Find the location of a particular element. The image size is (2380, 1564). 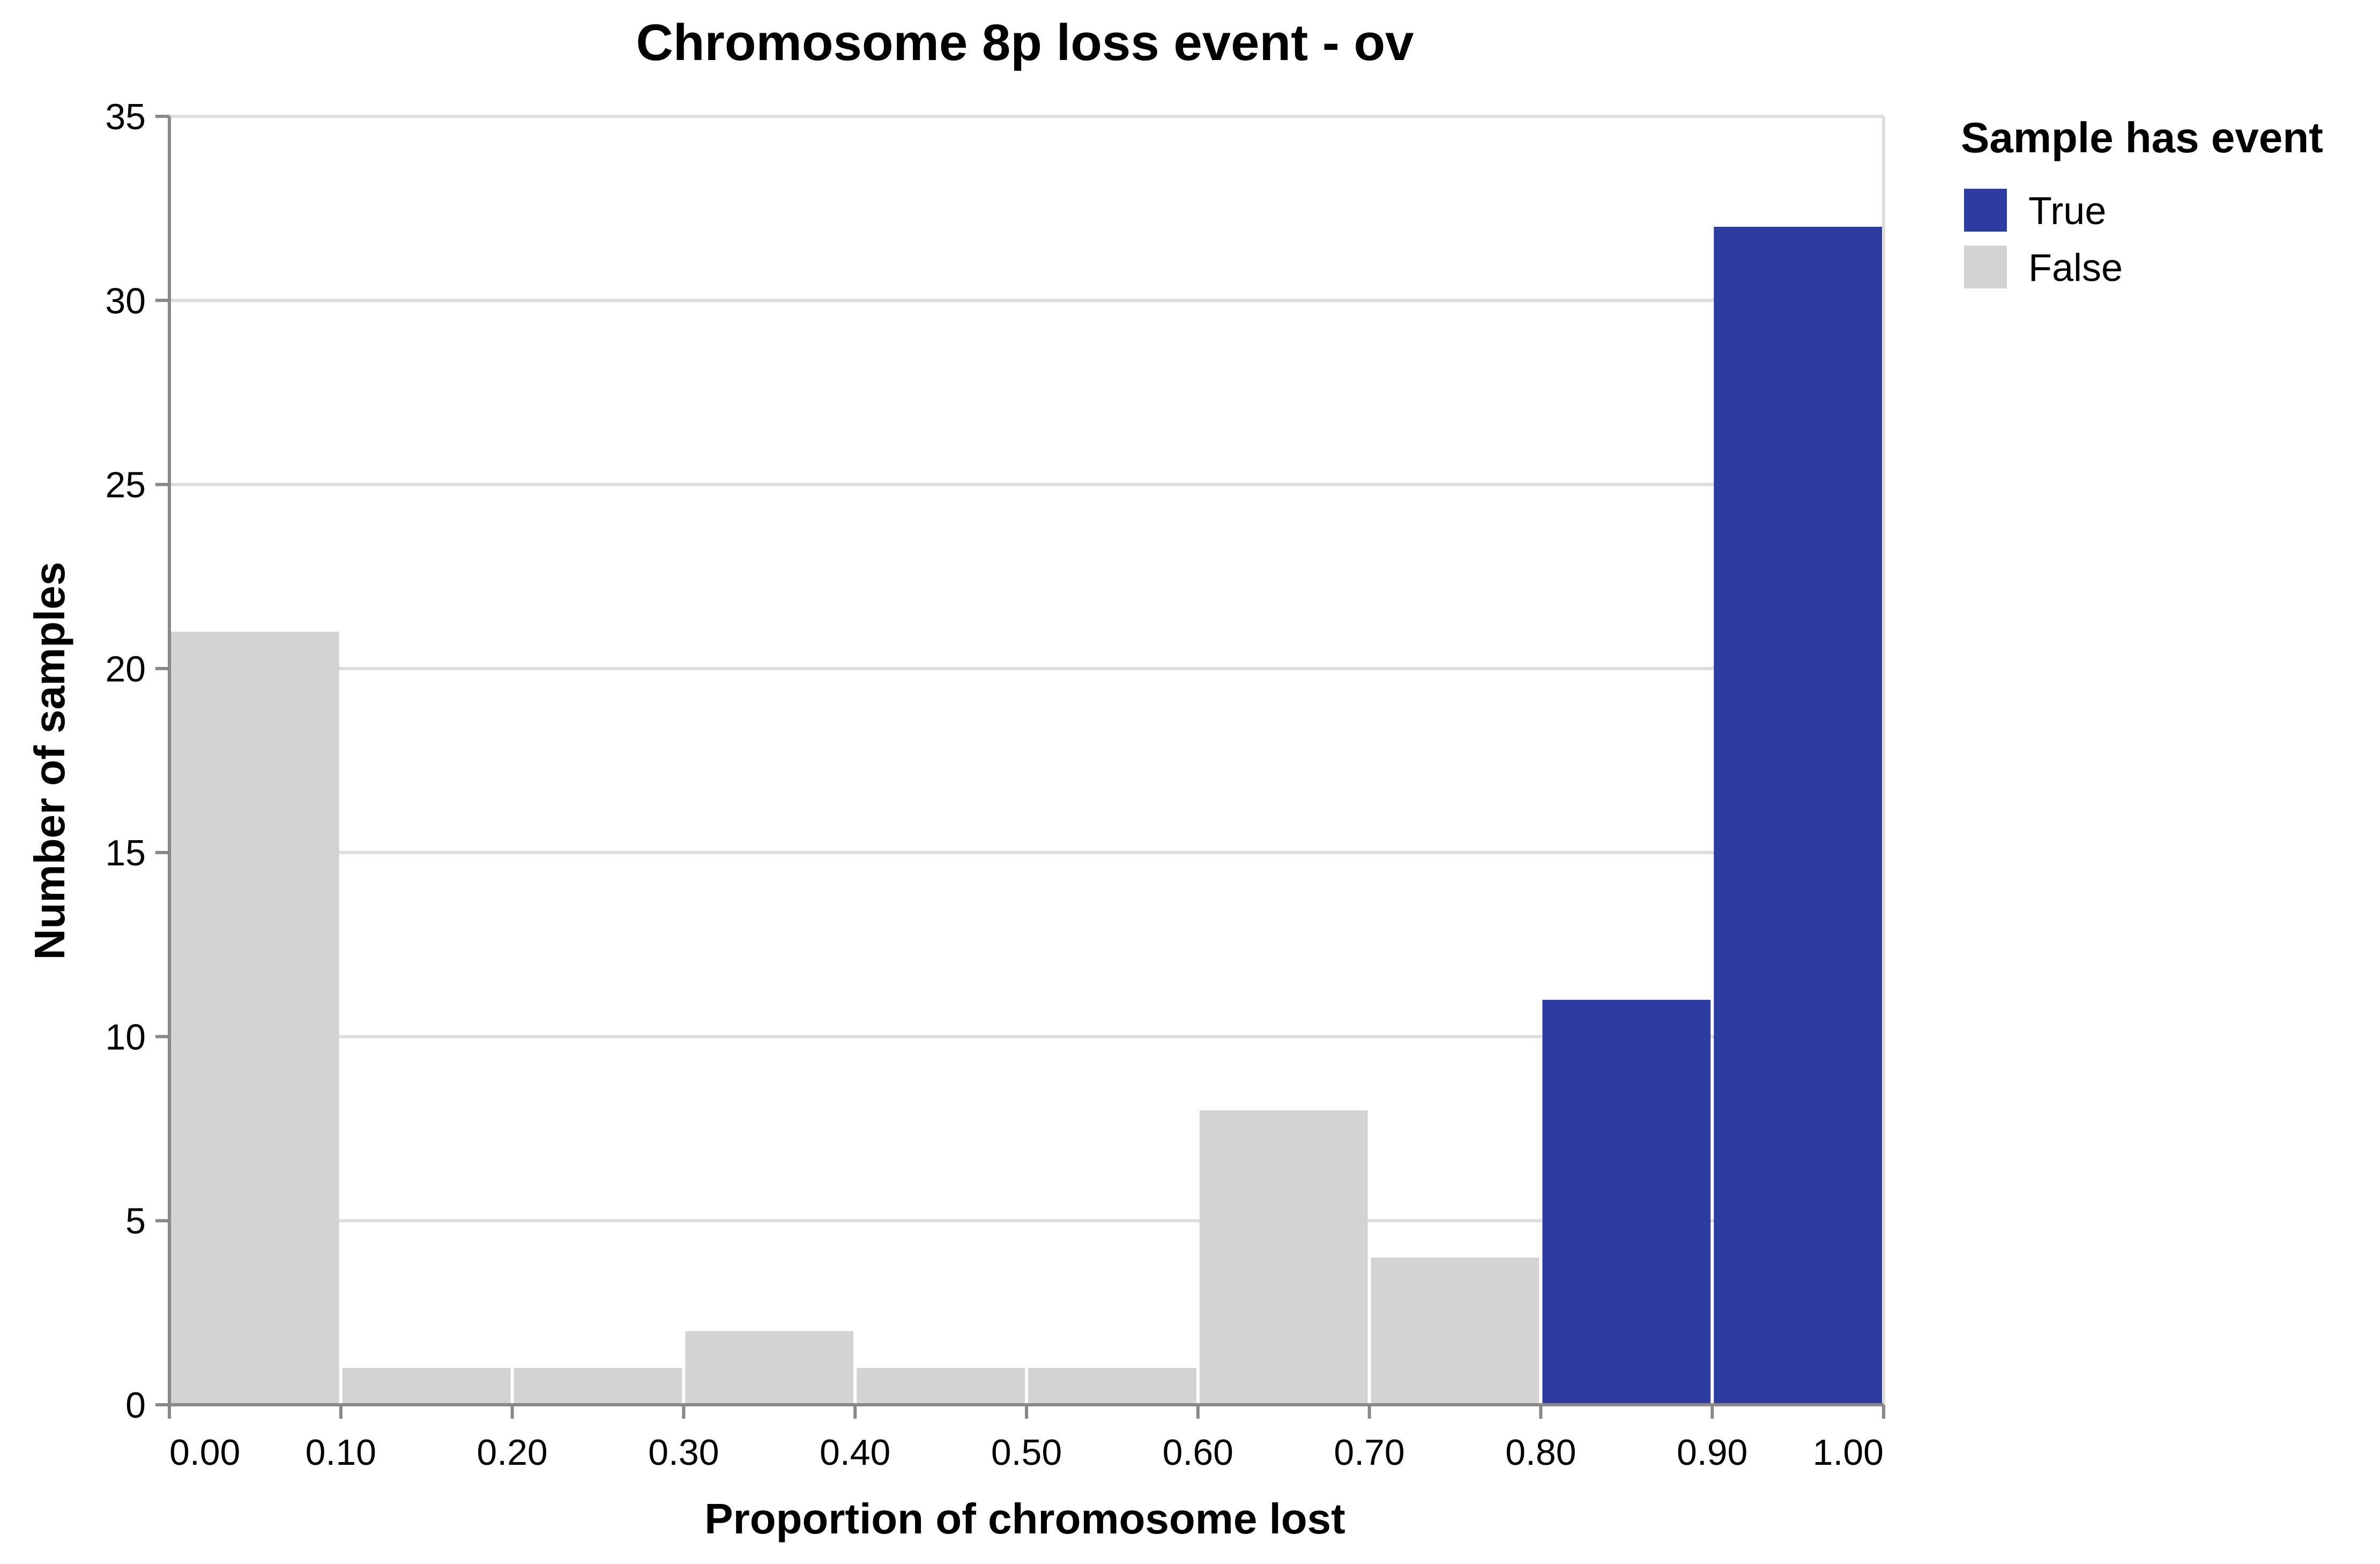

y-tick-label: 10 is located at coordinates (125, 1037).